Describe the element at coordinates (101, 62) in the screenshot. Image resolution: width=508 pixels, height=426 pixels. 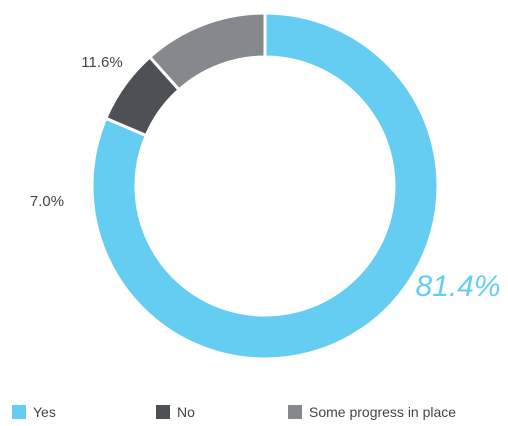
I see `data-label-some-progress: 11.6%` at that location.